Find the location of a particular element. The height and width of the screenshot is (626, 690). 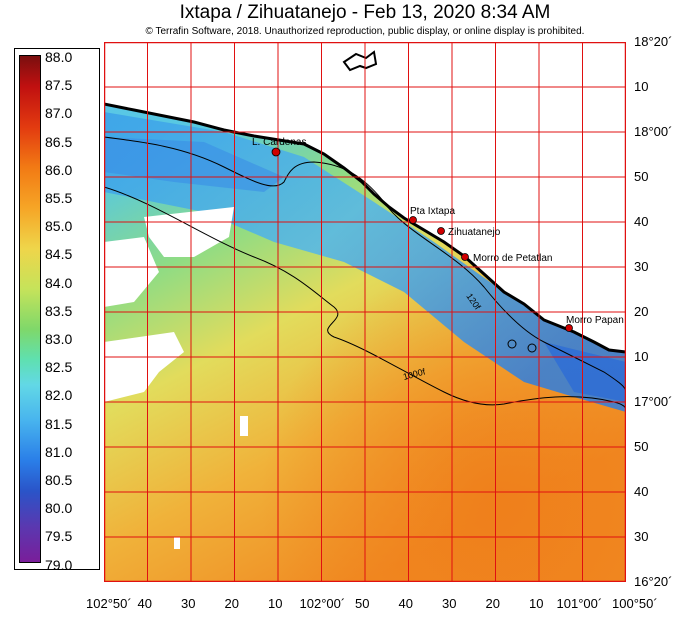

colorbar-label: 84.0 is located at coordinates (59, 282).